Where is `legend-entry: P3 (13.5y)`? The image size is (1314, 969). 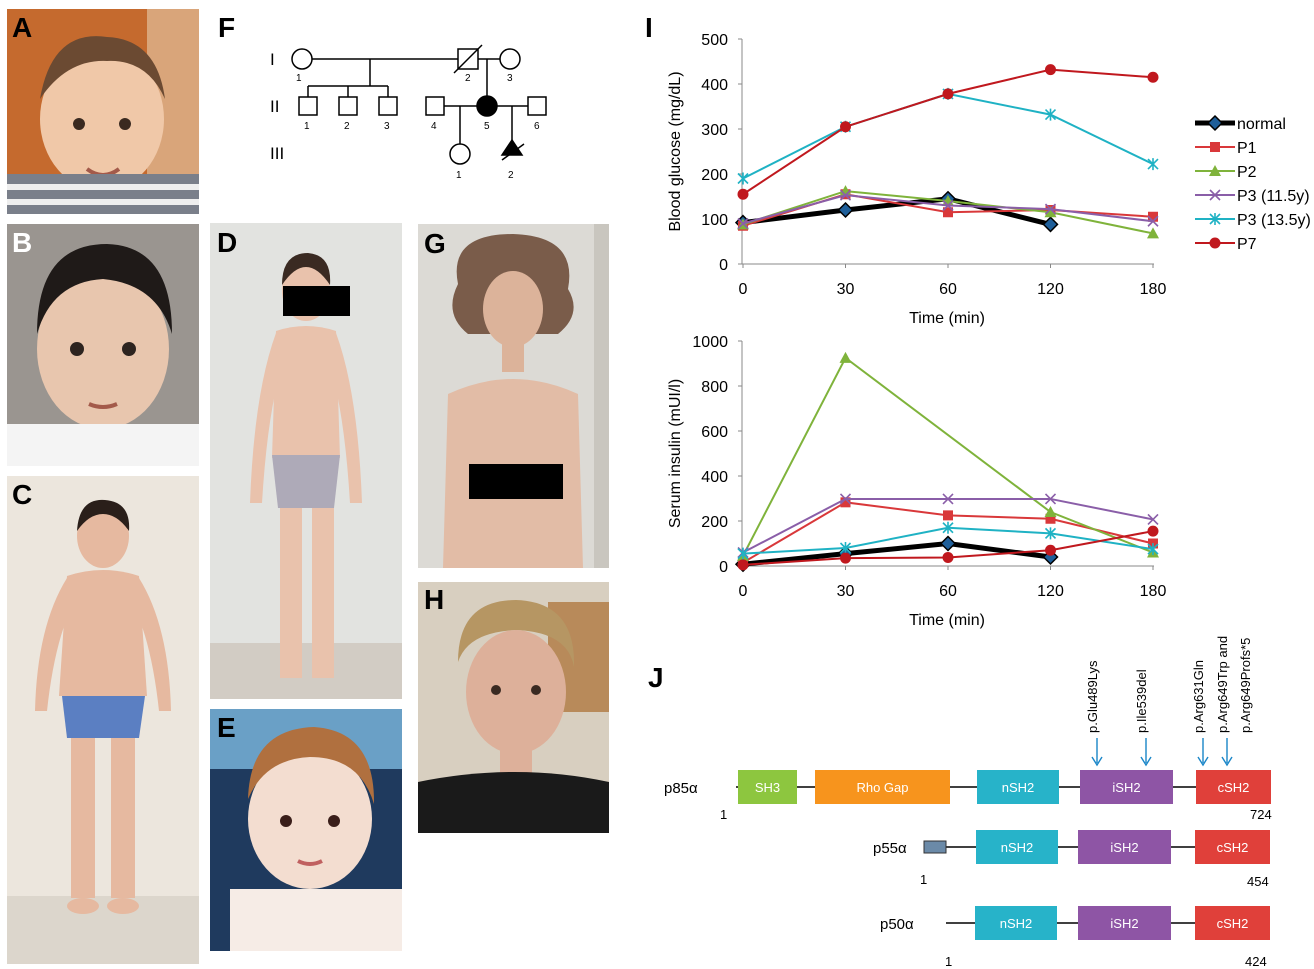 legend-entry: P3 (13.5y) is located at coordinates (1253, 220).